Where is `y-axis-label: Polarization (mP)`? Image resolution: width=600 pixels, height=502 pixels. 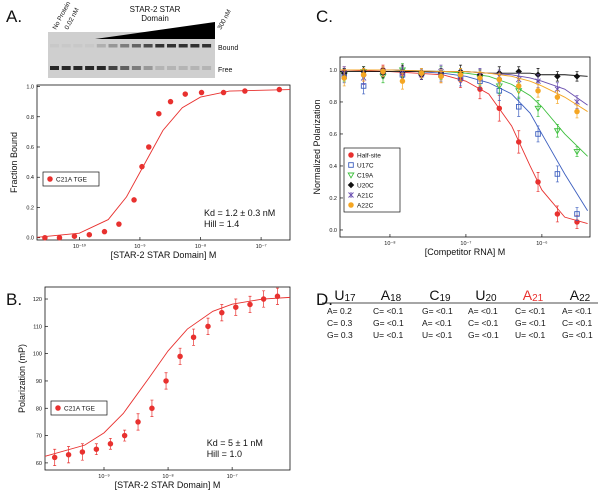
y-axis-label: Polarization (mP) is located at coordinates (22, 378).